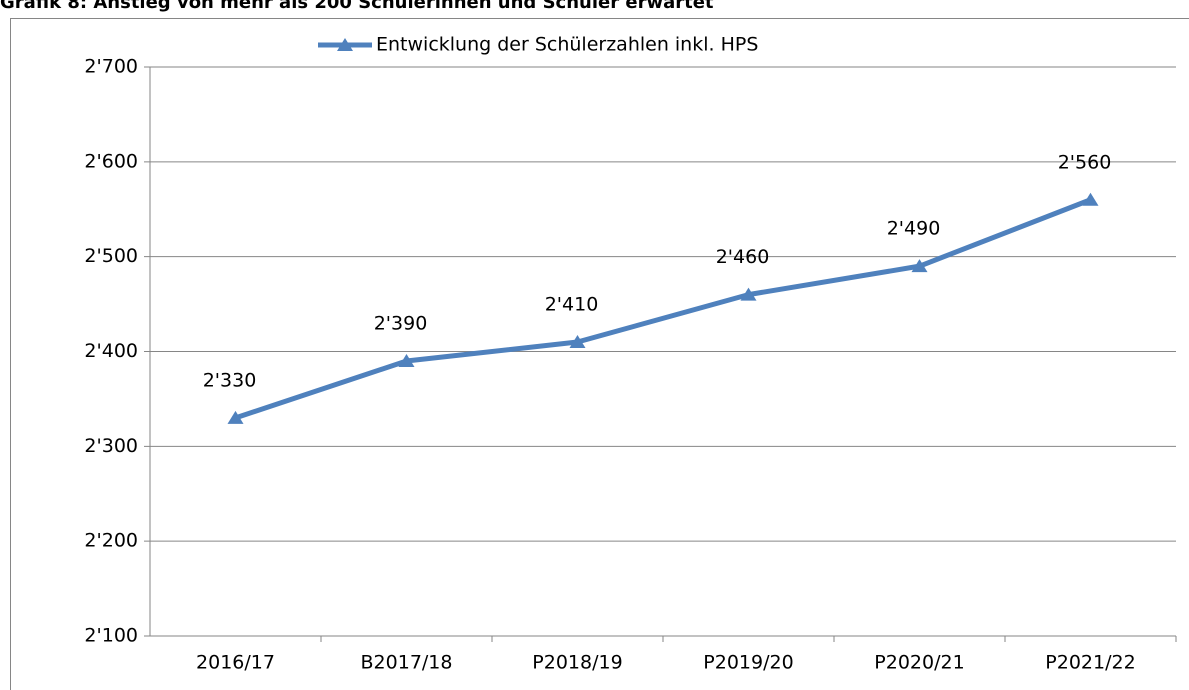 The width and height of the screenshot is (1189, 690). Describe the element at coordinates (743, 257) in the screenshot. I see `data-label: 2'460` at that location.